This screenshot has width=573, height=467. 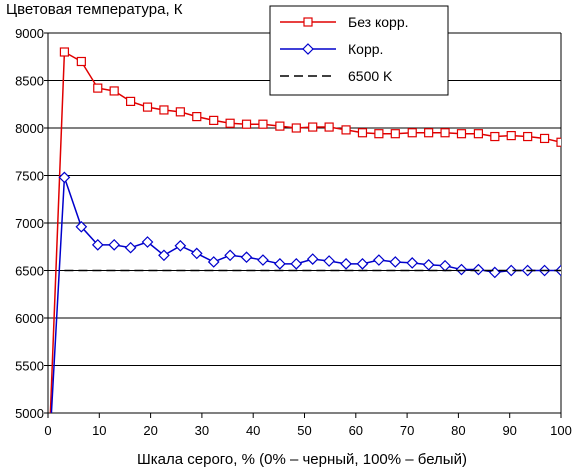 I want to click on y-tick-label: 5500, so click(x=29, y=366).